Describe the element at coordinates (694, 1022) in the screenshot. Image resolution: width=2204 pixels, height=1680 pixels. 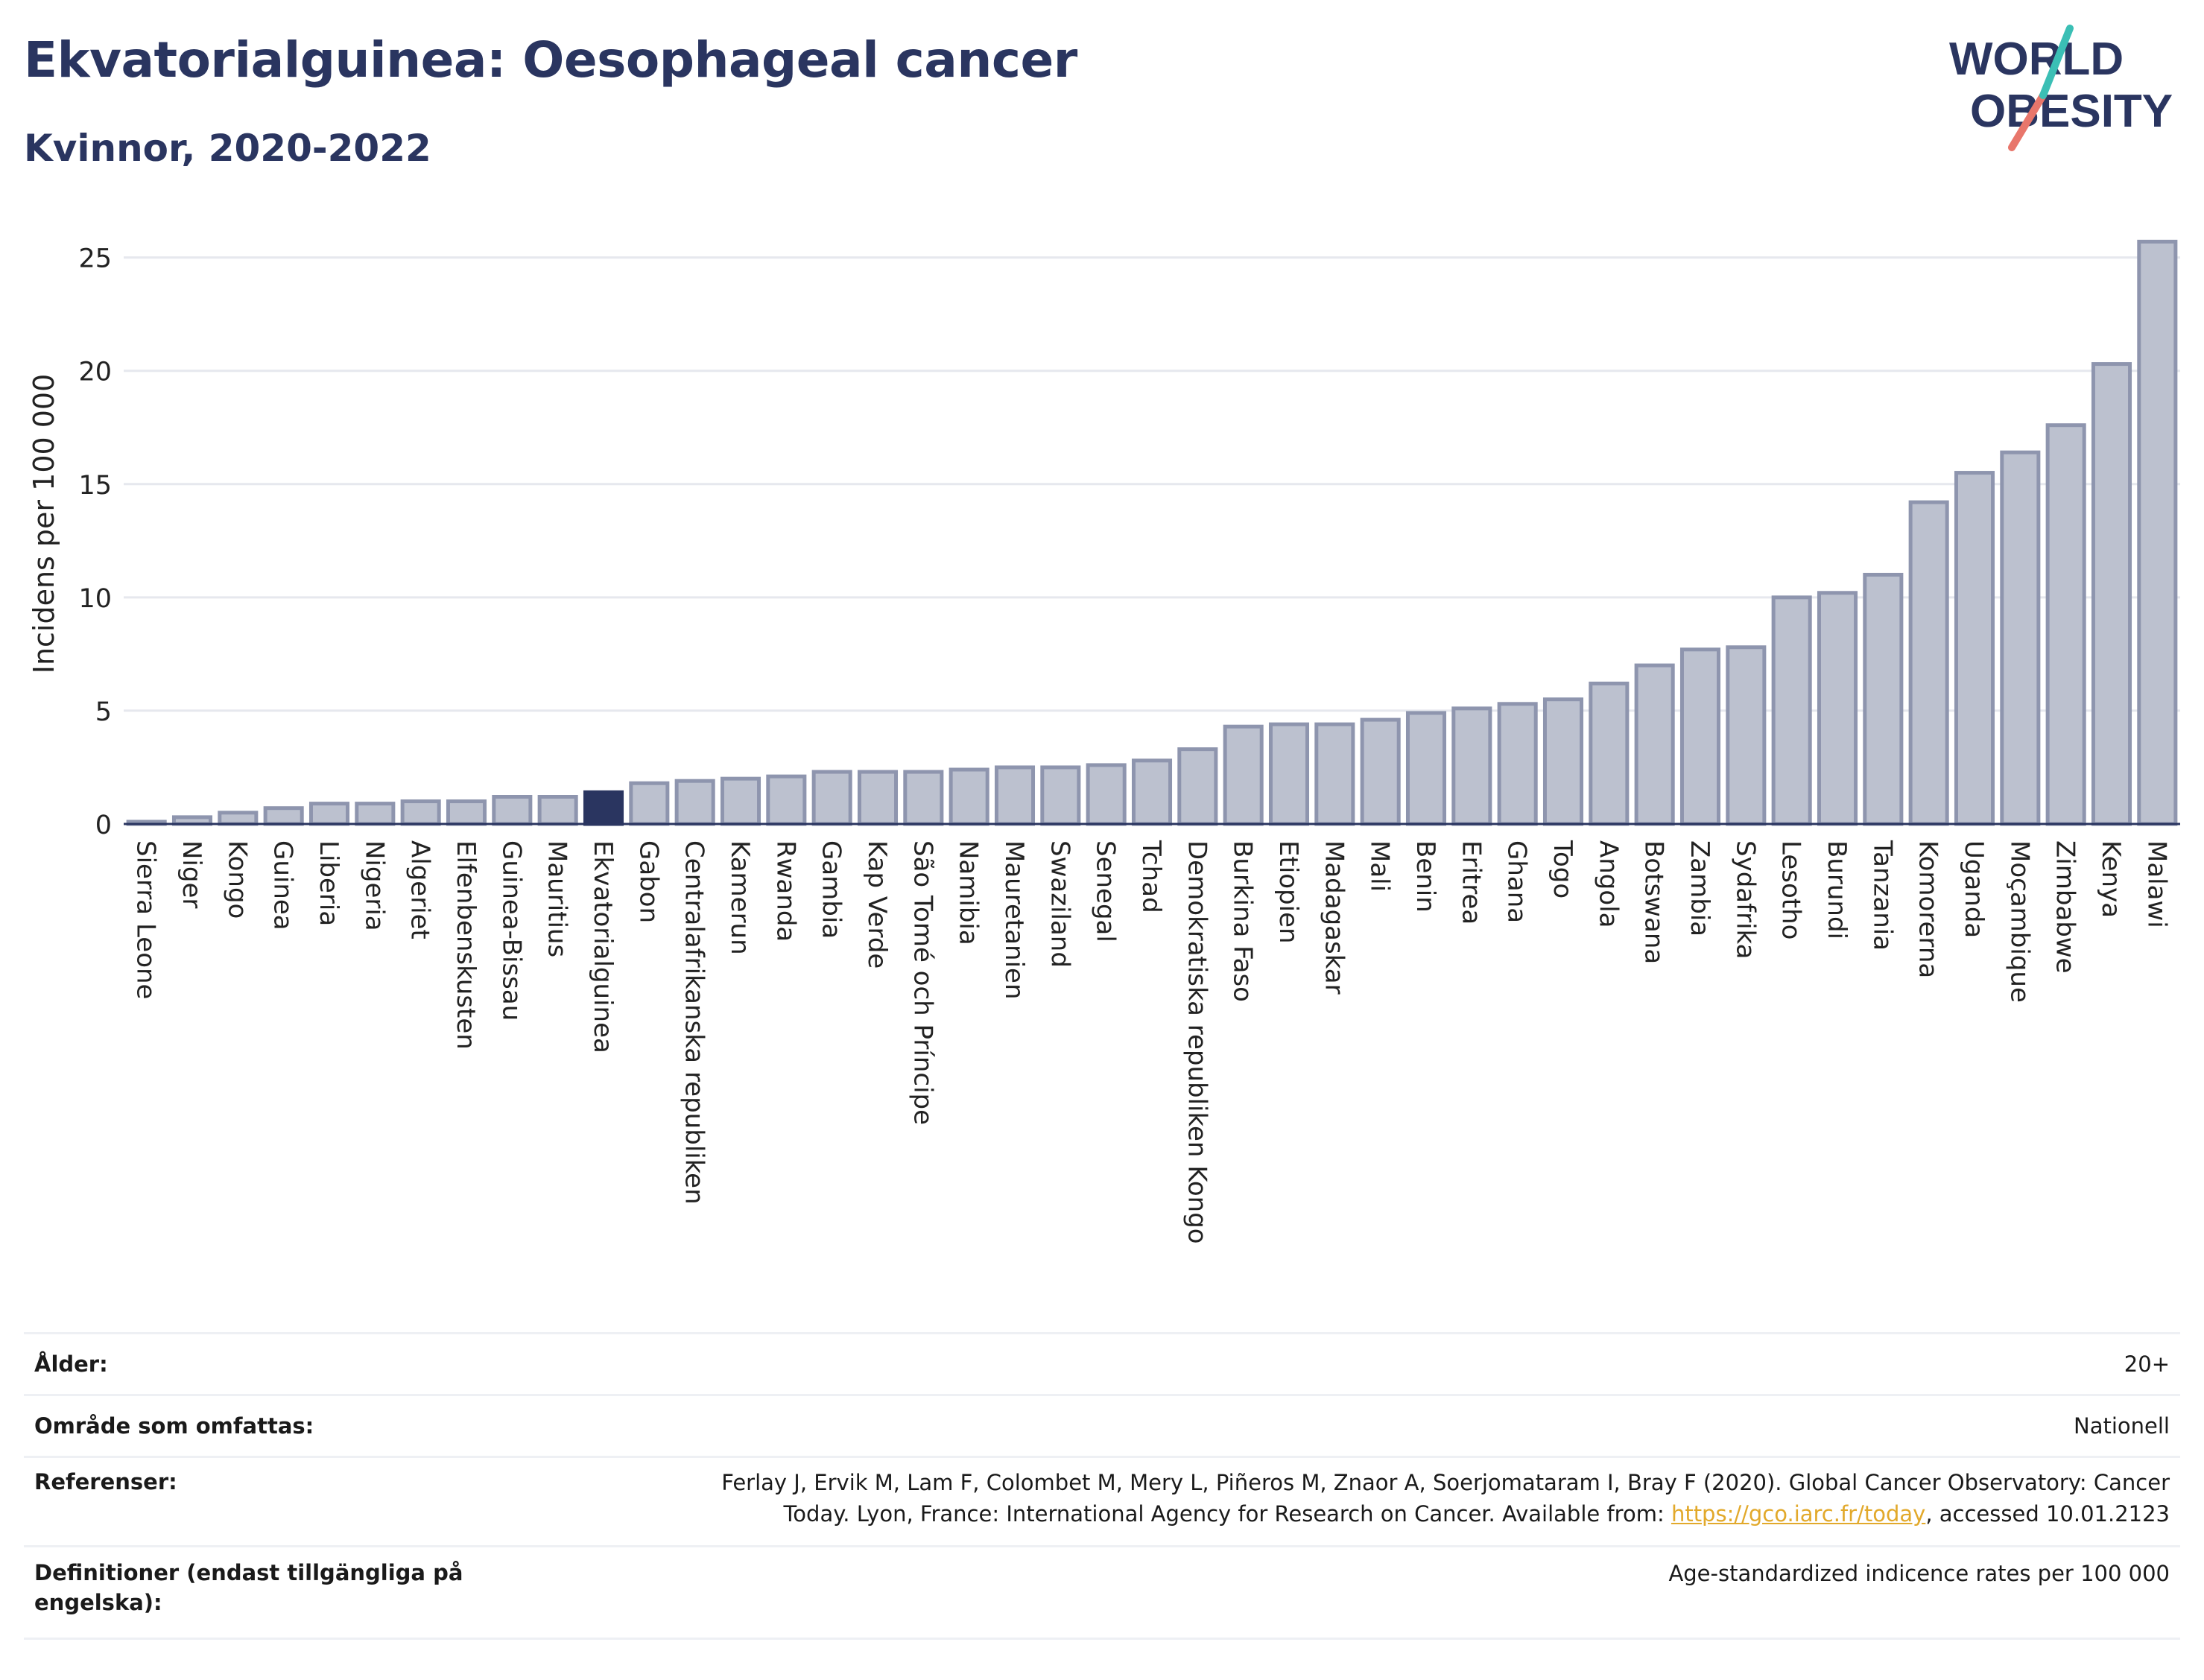
I see `x-tick-label: Centralafrikanska republiken` at that location.